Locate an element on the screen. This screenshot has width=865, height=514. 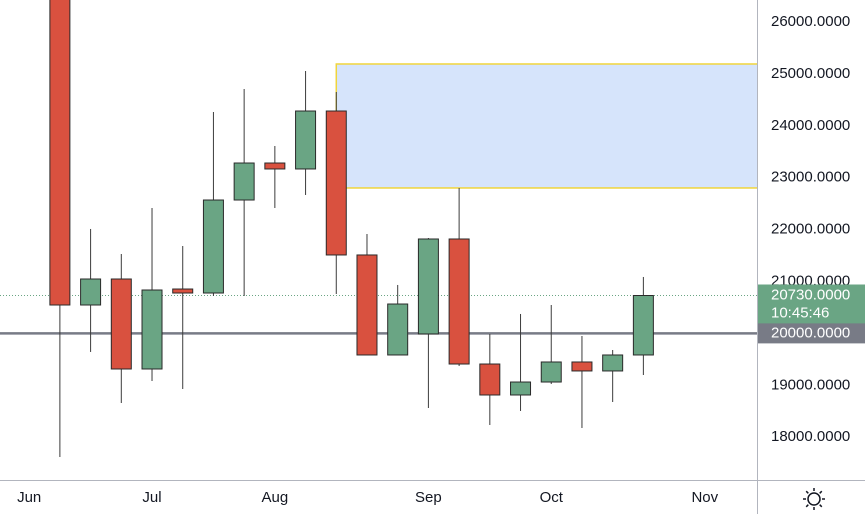
last-price-label: 20730.0000 is located at coordinates (810, 294).